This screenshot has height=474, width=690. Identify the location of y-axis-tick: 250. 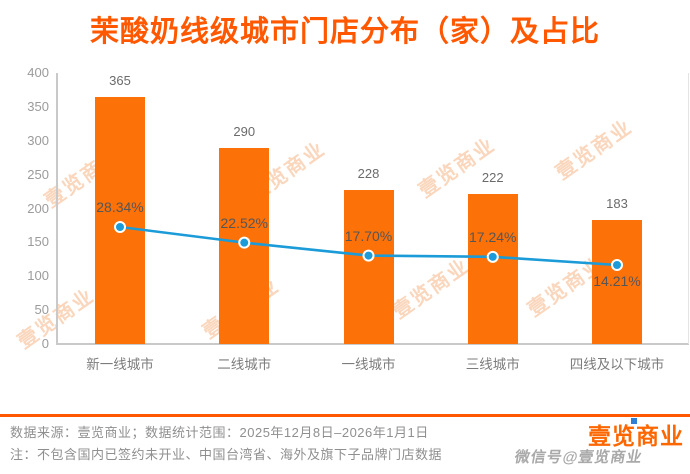
(38, 174).